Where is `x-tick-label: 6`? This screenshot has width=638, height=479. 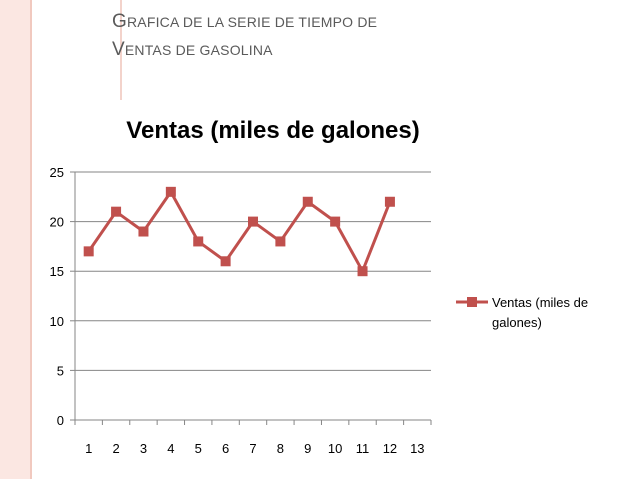
x-tick-label: 6 is located at coordinates (225, 448).